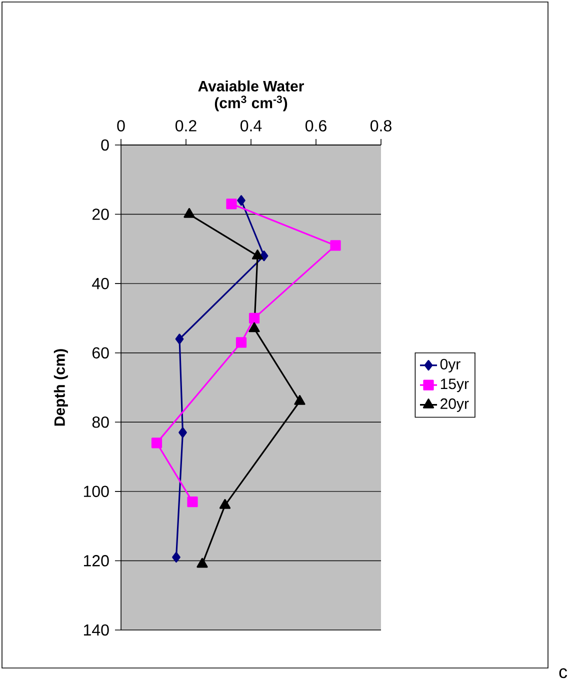 The width and height of the screenshot is (573, 685). I want to click on y-tick-label: 140, so click(96, 630).